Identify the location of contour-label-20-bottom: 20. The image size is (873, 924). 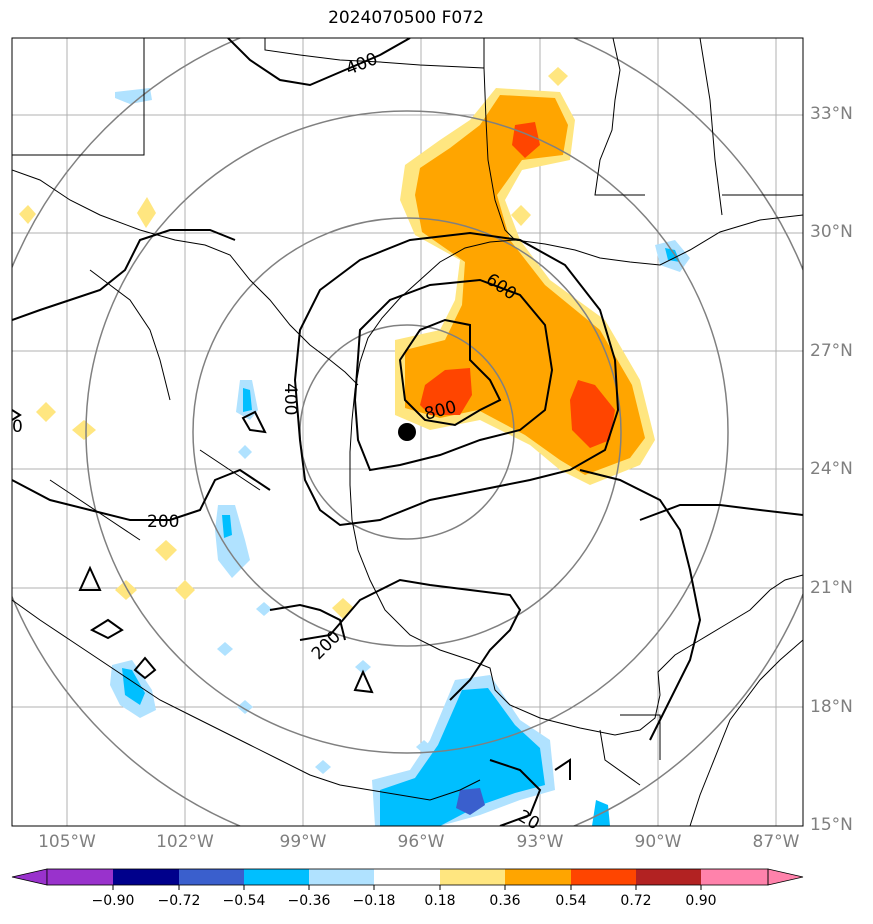
(528, 820).